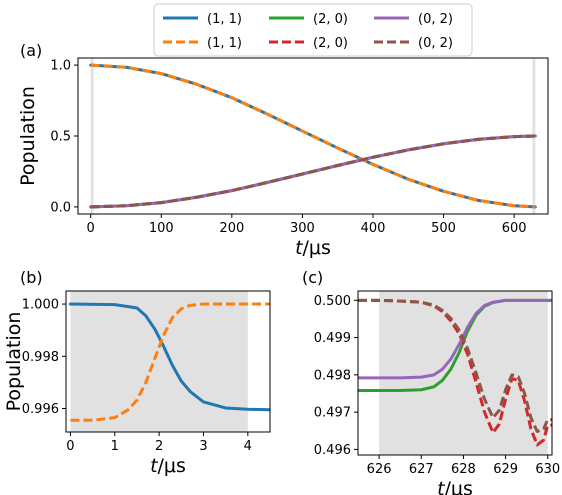  Describe the element at coordinates (302, 228) in the screenshot. I see `x-tick-label: 300` at that location.